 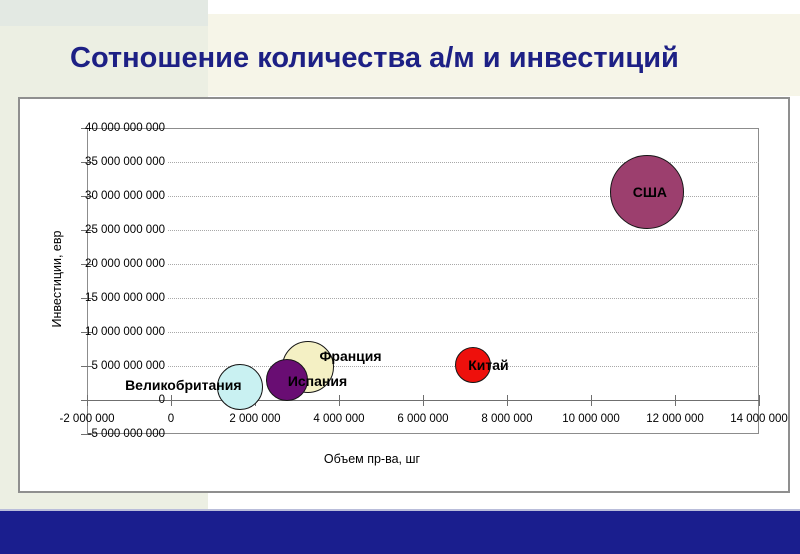 I want to click on slide-title: Сотношение количества а/м и инвестиций, so click(x=374, y=58).